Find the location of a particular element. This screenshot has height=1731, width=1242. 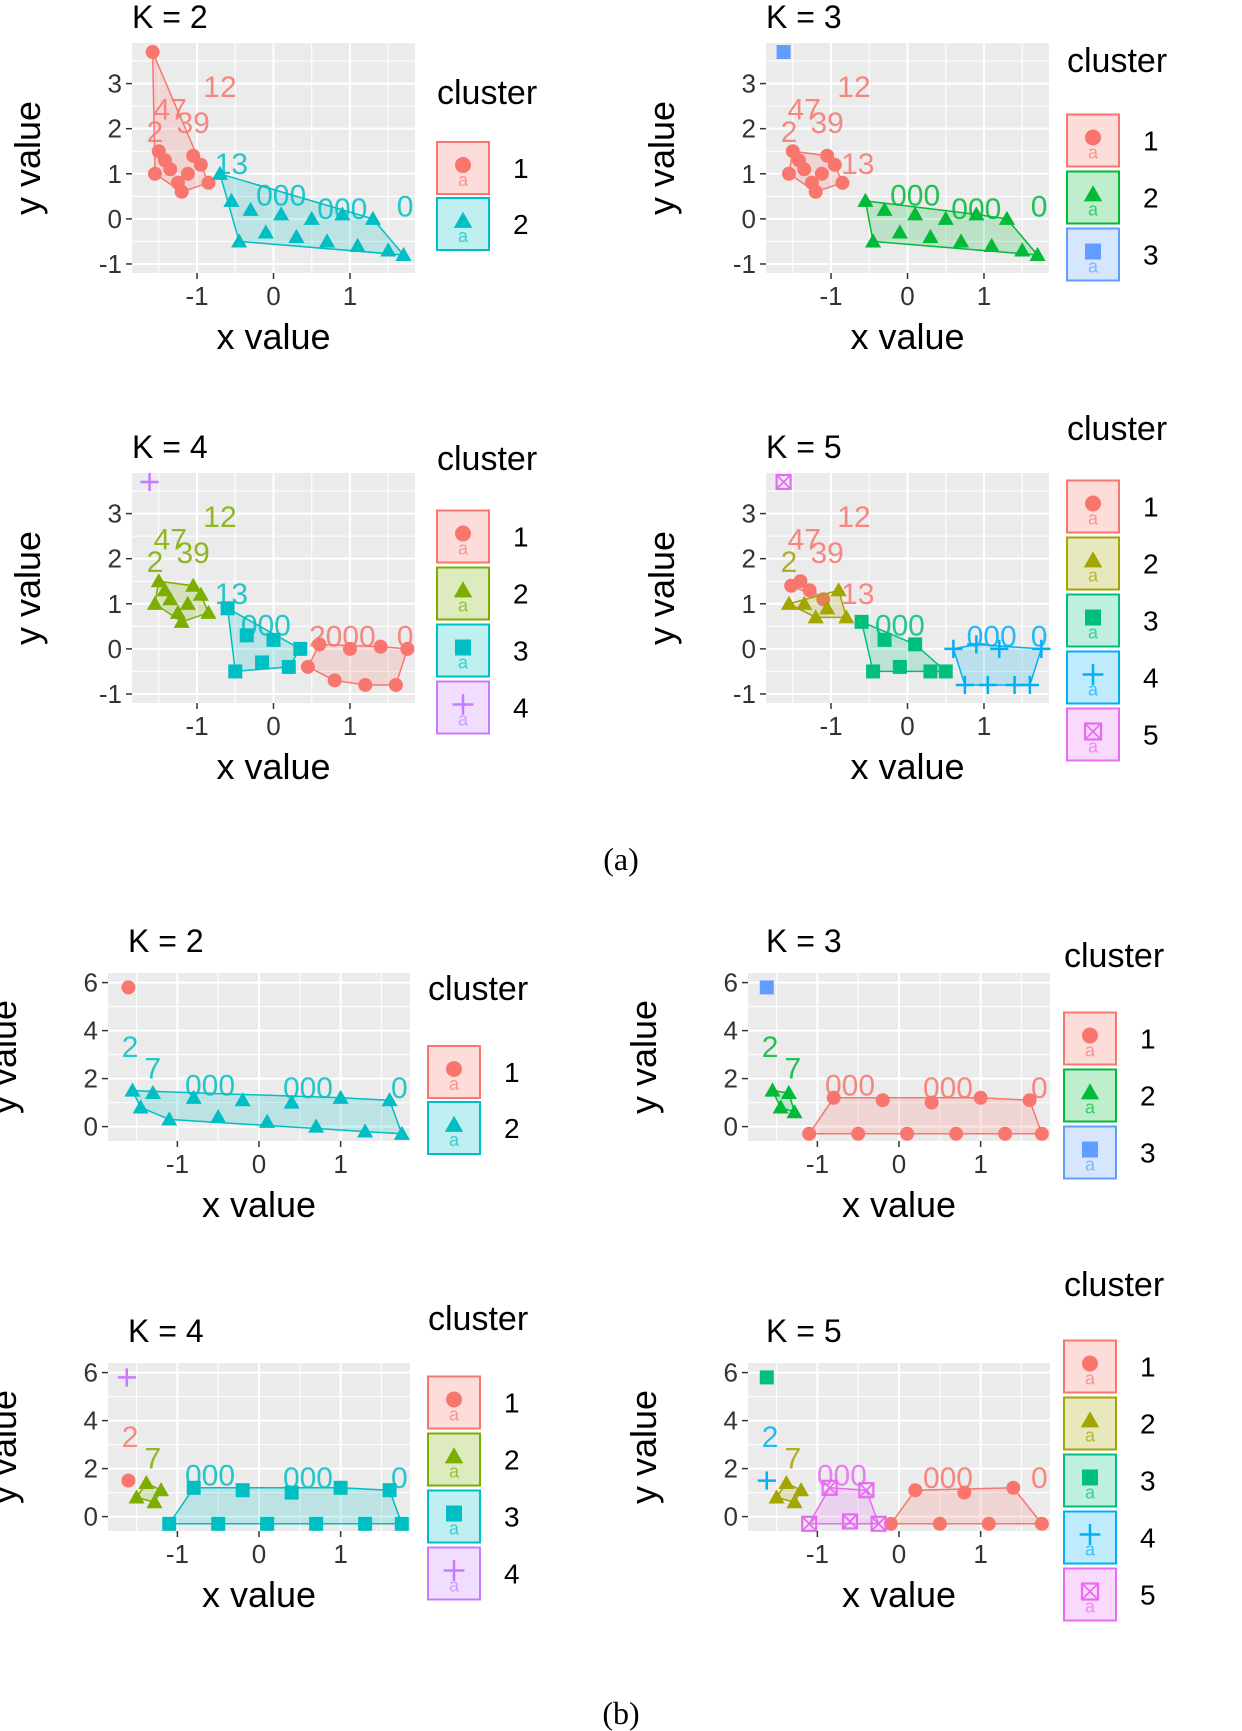

chart-b-k4-point-2-3-mark is located at coordinates (161, 1489).